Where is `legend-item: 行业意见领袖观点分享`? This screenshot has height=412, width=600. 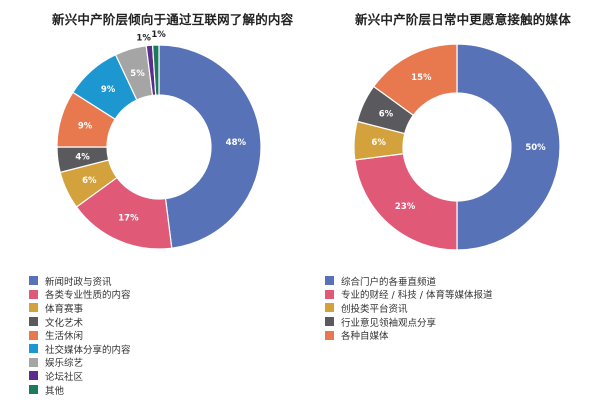 legend-item: 行业意见领袖观点分享 is located at coordinates (408, 322).